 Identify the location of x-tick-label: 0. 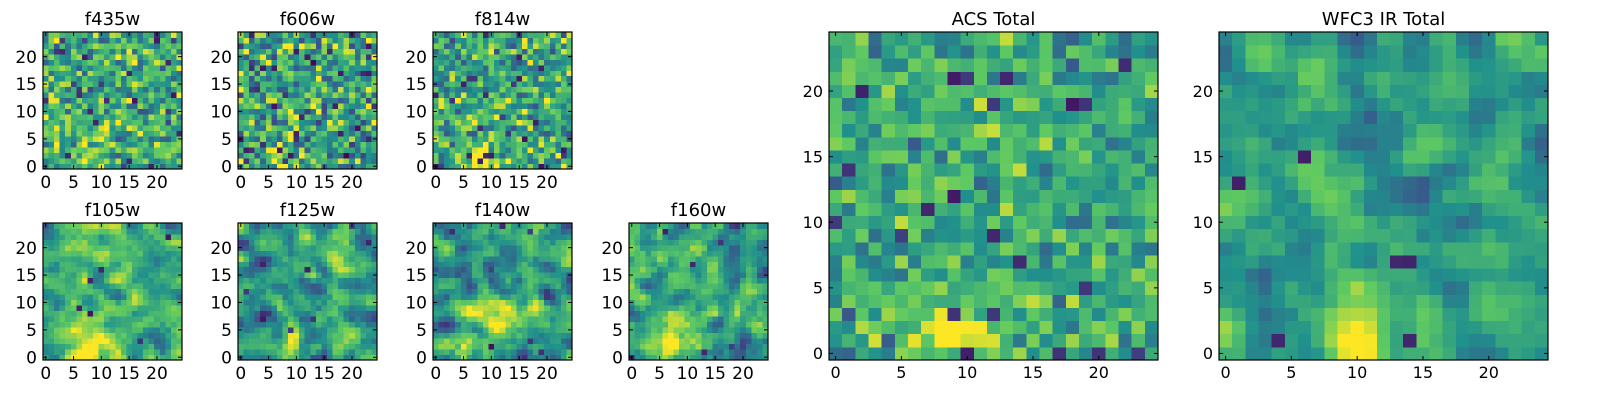
(435, 183).